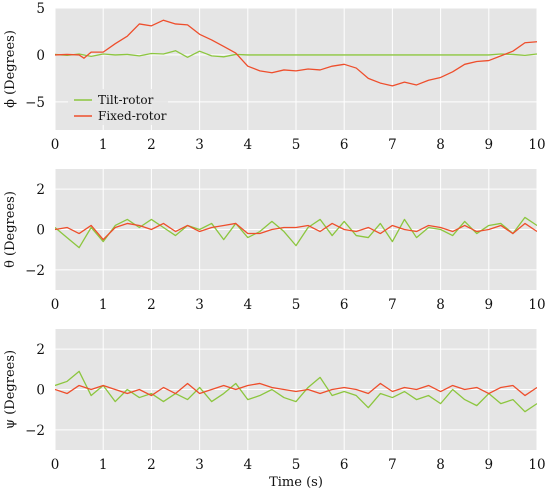 This screenshot has height=494, width=550. What do you see at coordinates (296, 482) in the screenshot?
I see `x-axis-title: Time (s)` at bounding box center [296, 482].